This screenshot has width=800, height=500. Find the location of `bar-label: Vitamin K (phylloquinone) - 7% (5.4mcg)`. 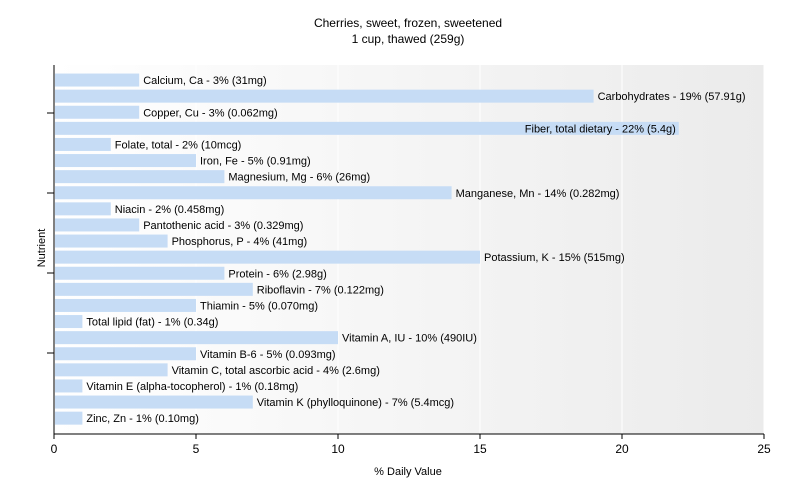

bar-label: Vitamin K (phylloquinone) - 7% (5.4mcg) is located at coordinates (355, 403).